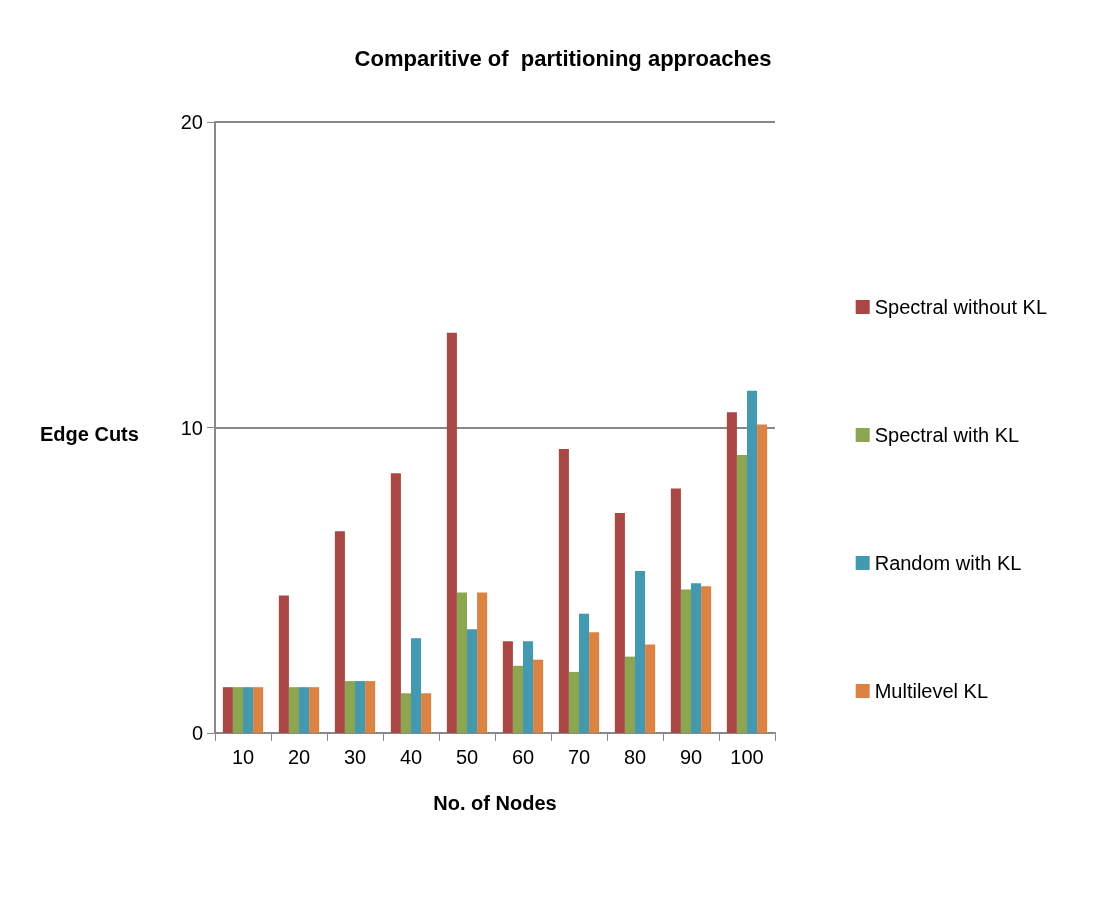  I want to click on x-tick-label: 40, so click(411, 757).